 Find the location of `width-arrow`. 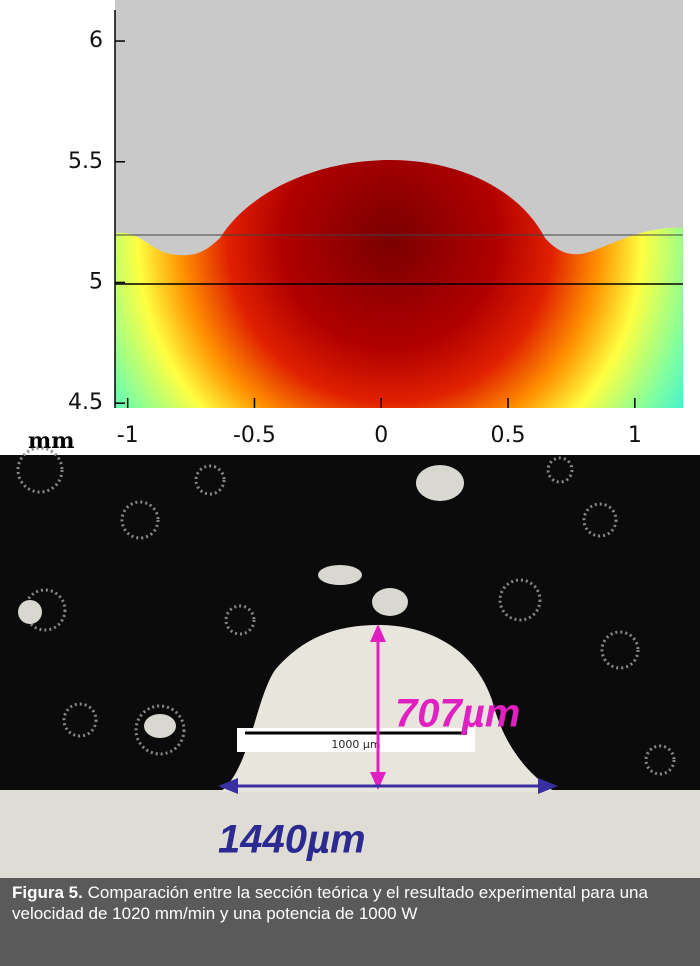

width-arrow is located at coordinates (388, 786).